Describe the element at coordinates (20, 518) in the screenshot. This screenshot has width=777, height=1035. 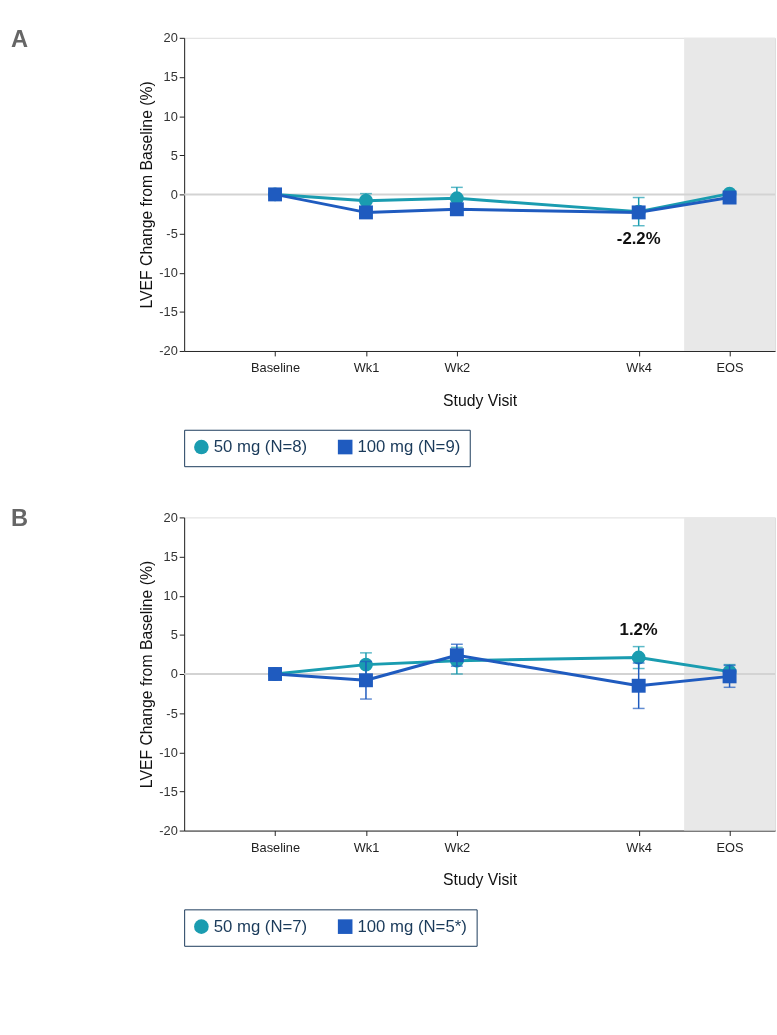
I see `chart-title: B` at that location.